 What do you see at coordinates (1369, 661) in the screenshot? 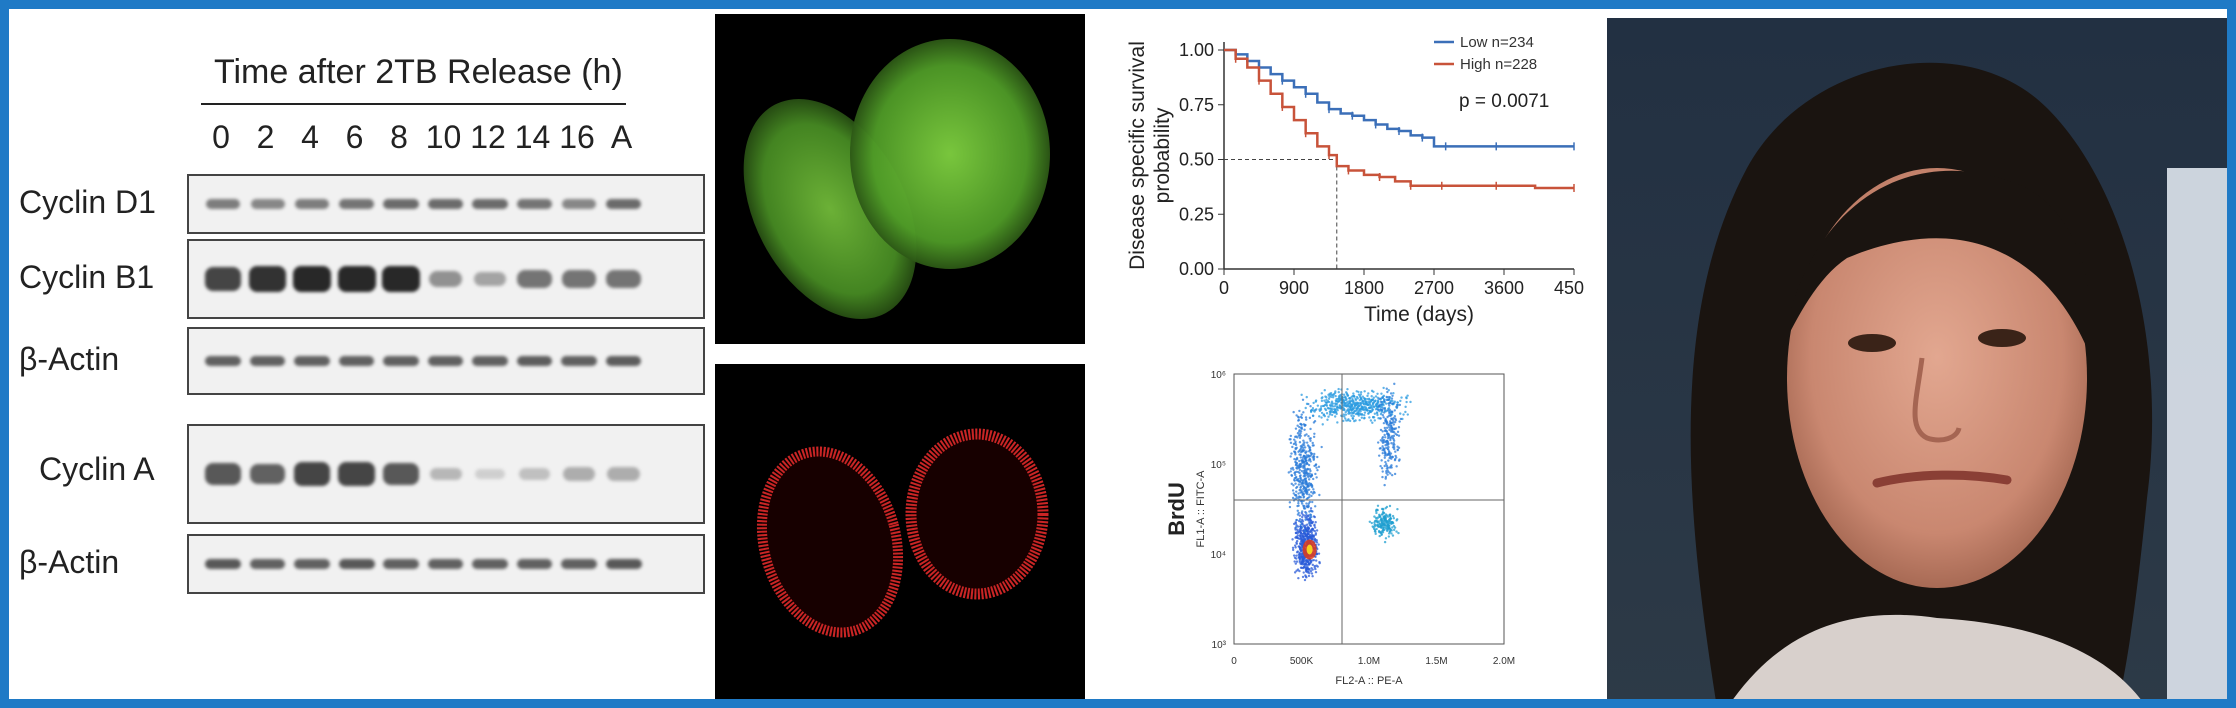
I see `x-tick-label: 1.0M` at bounding box center [1369, 661].